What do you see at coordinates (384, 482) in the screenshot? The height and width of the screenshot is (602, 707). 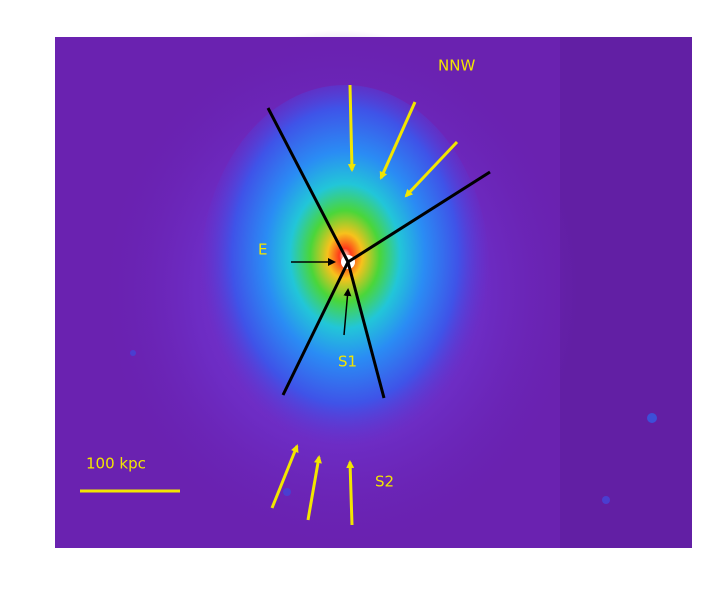 I see `label-s2: S2` at bounding box center [384, 482].